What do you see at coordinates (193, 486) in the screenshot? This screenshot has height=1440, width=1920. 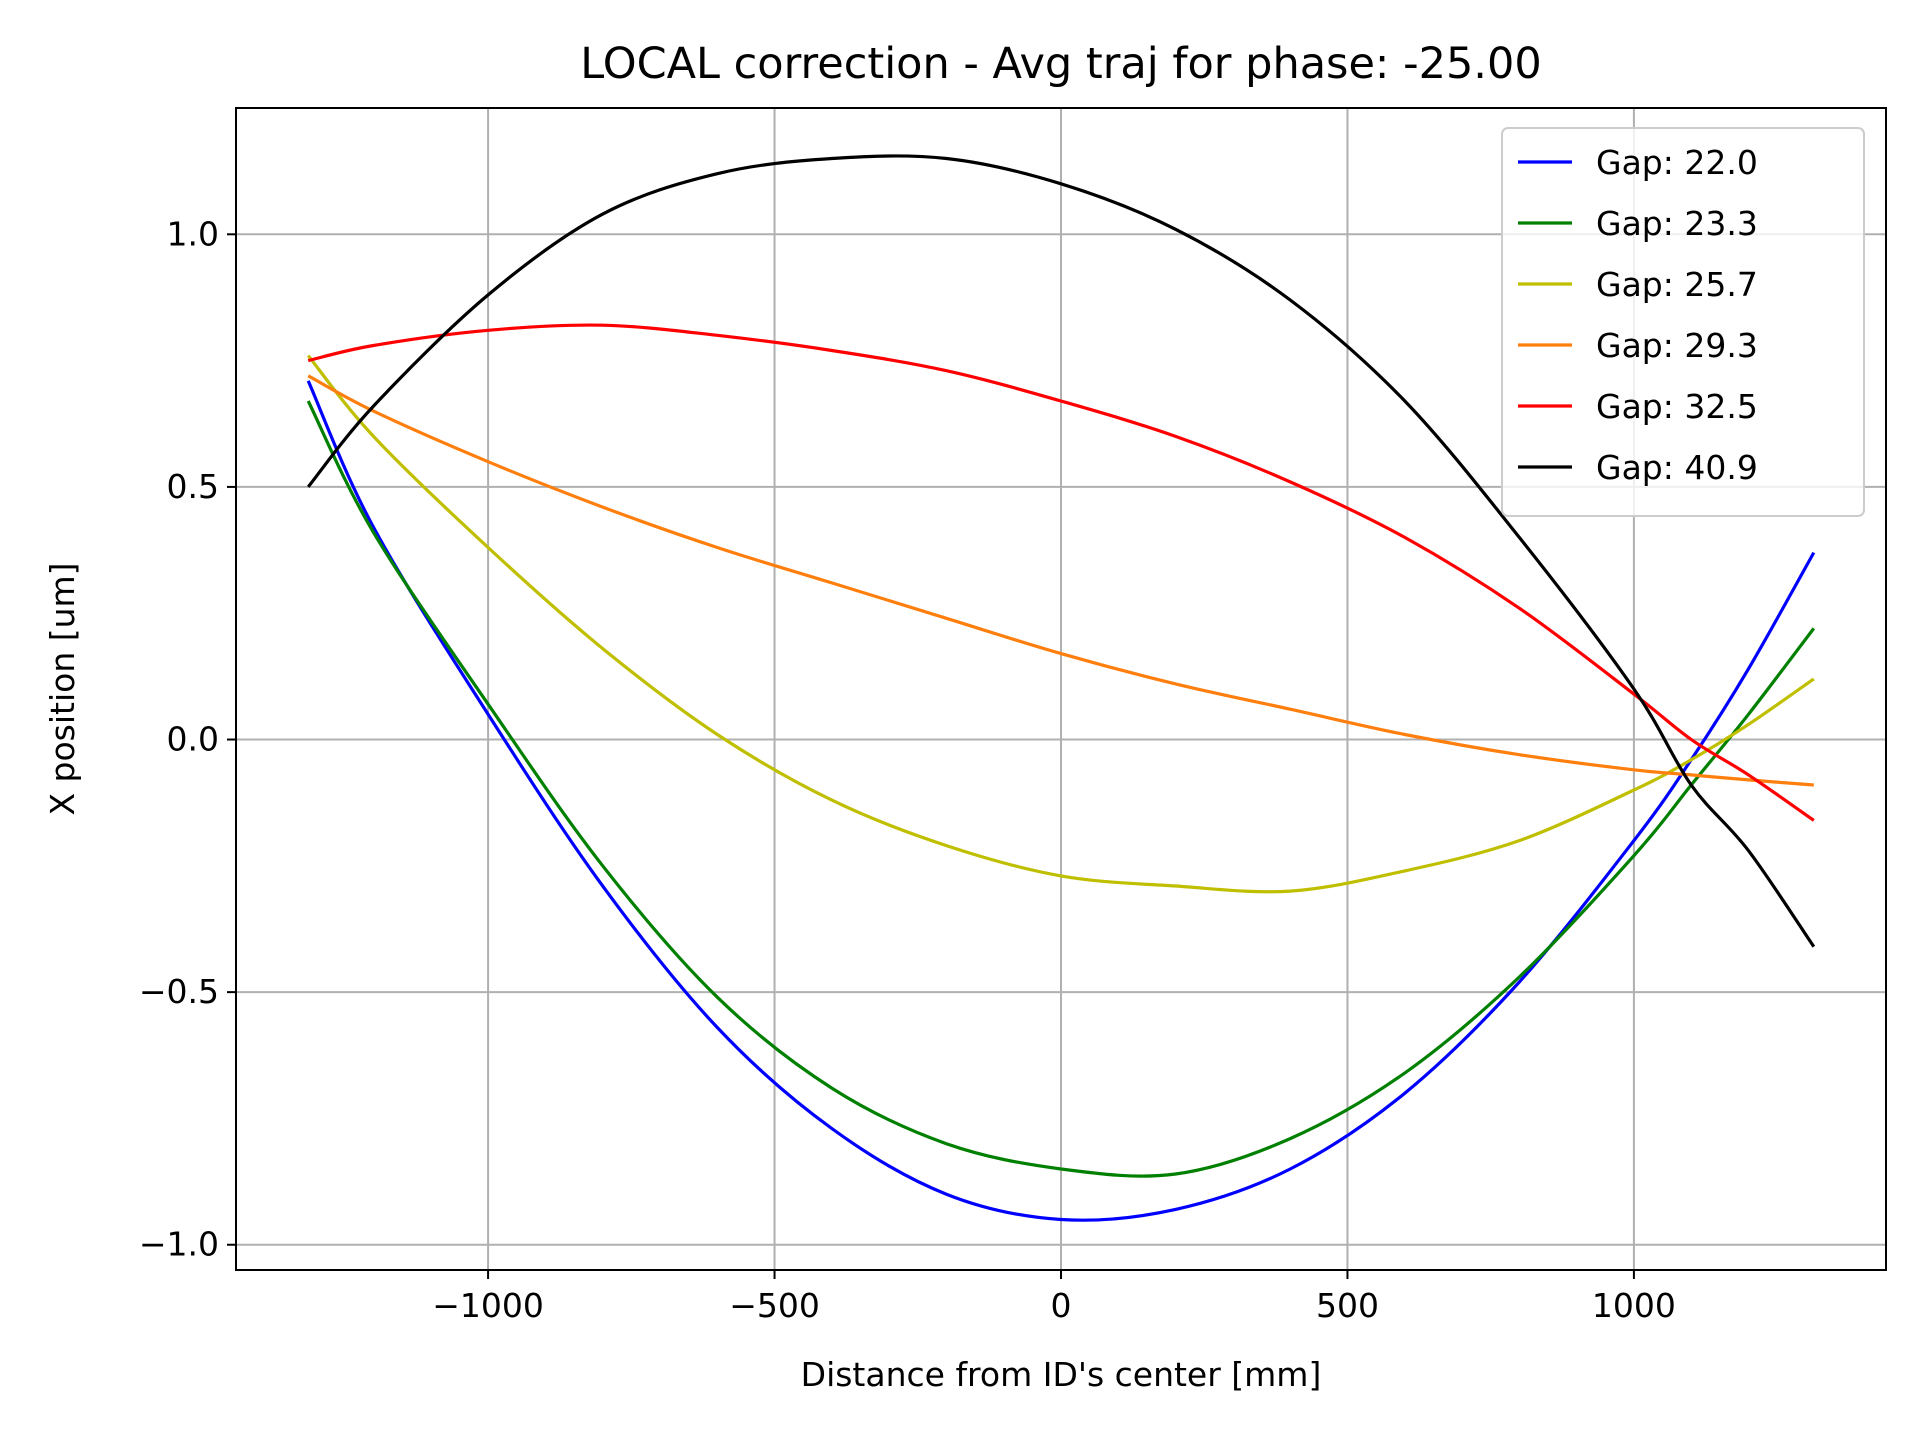 I see `y-tick-label: 0.5` at bounding box center [193, 486].